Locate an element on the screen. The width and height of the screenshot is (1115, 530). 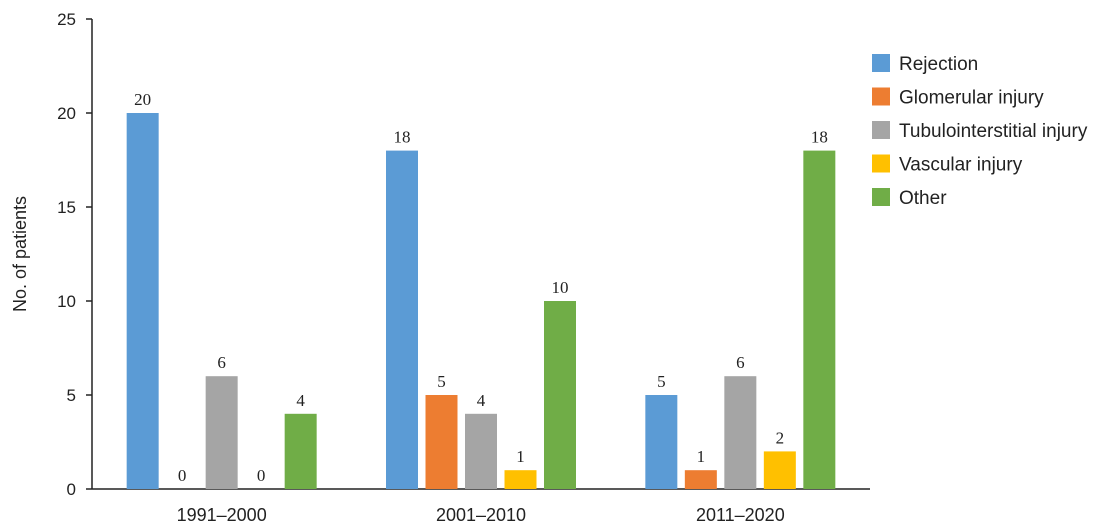
y-tick-label: 0 is located at coordinates (71, 489).